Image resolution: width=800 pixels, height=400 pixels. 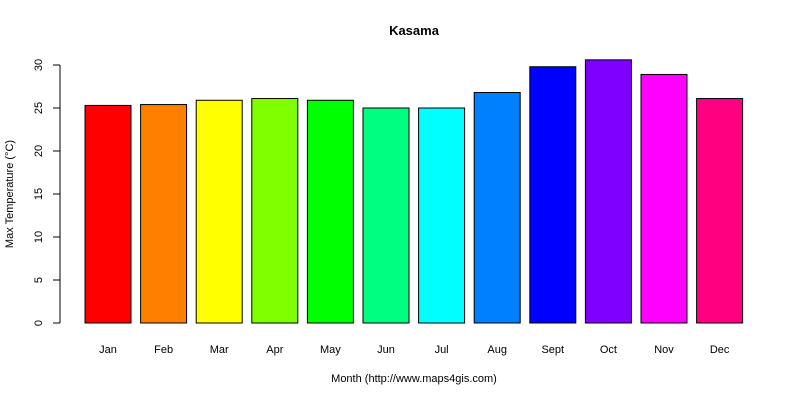 I want to click on bar-feb, so click(x=164, y=214).